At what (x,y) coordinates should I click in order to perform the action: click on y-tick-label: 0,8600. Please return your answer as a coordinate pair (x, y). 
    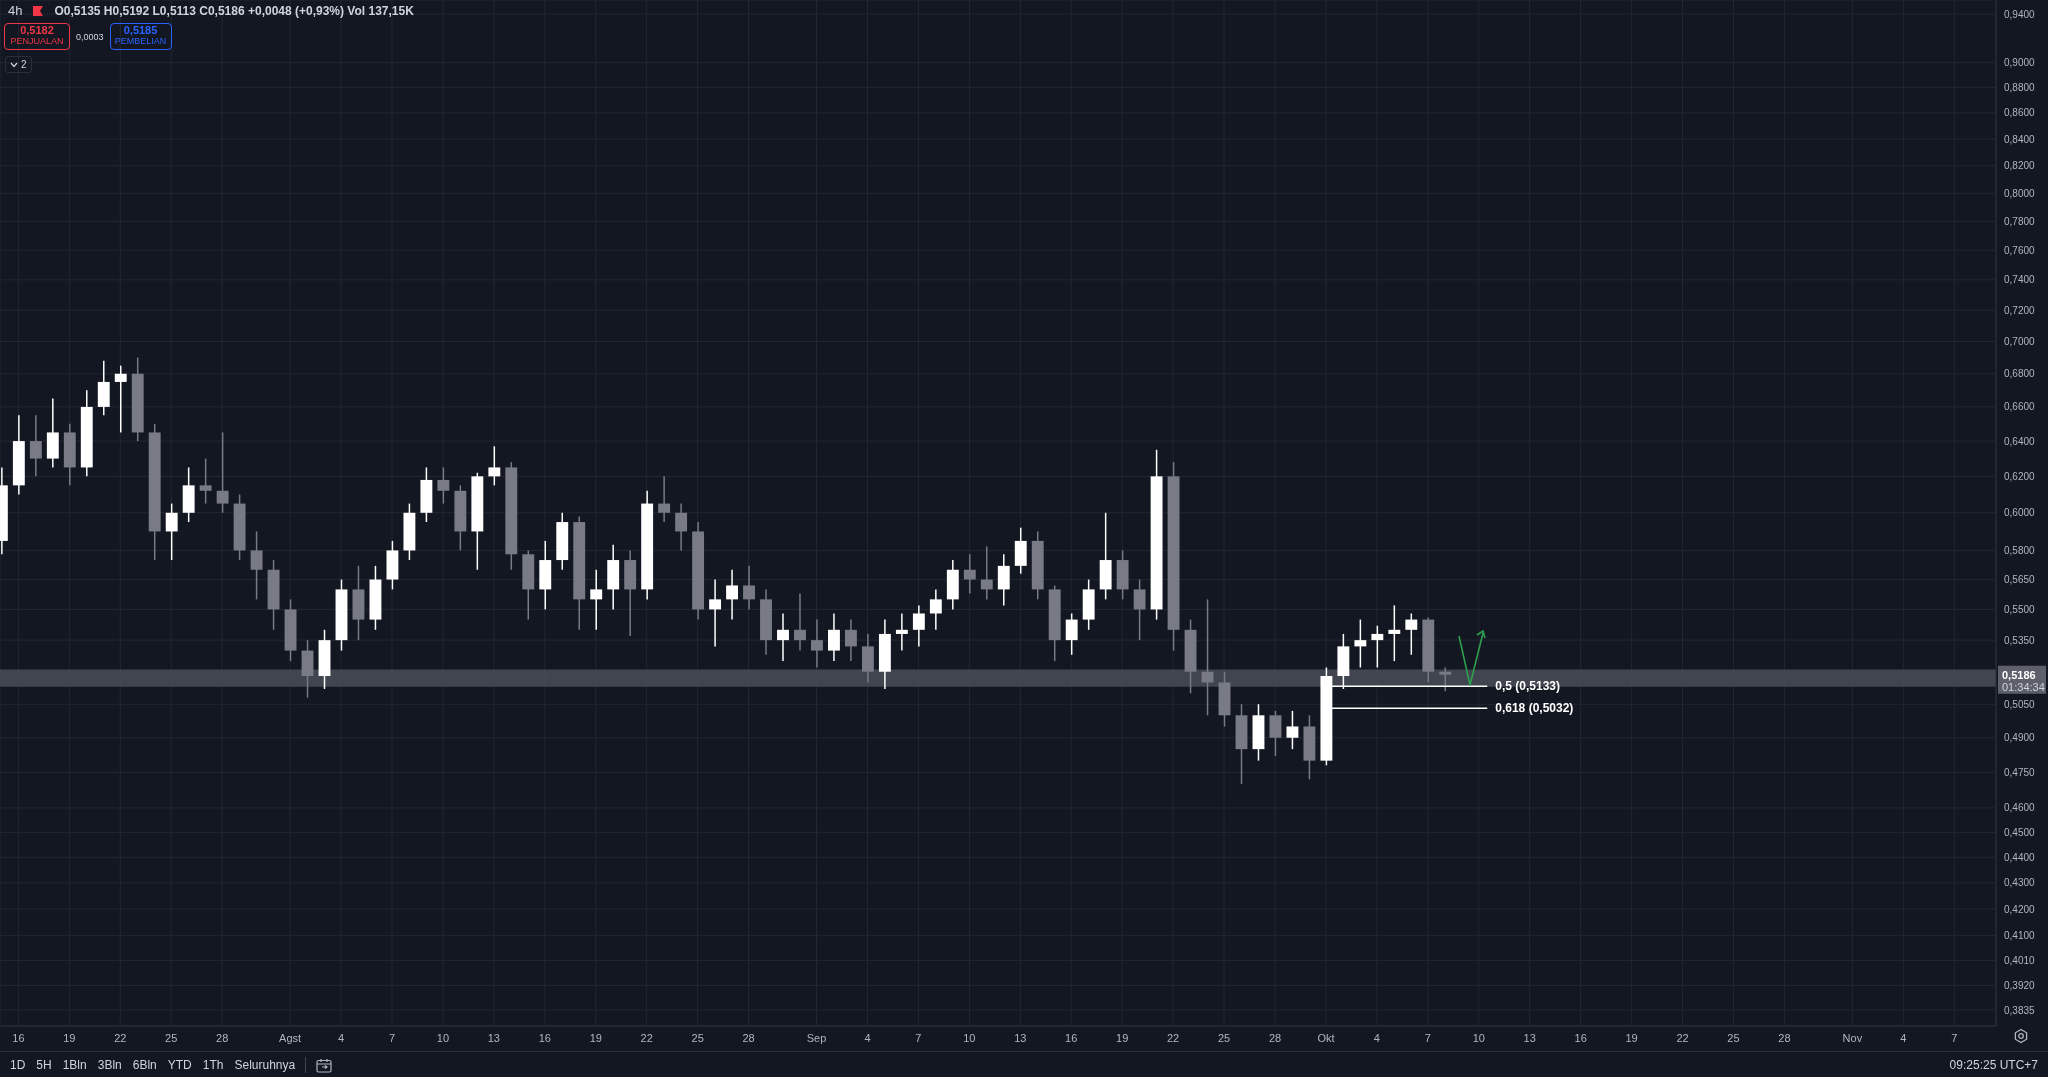
    Looking at the image, I should click on (2020, 113).